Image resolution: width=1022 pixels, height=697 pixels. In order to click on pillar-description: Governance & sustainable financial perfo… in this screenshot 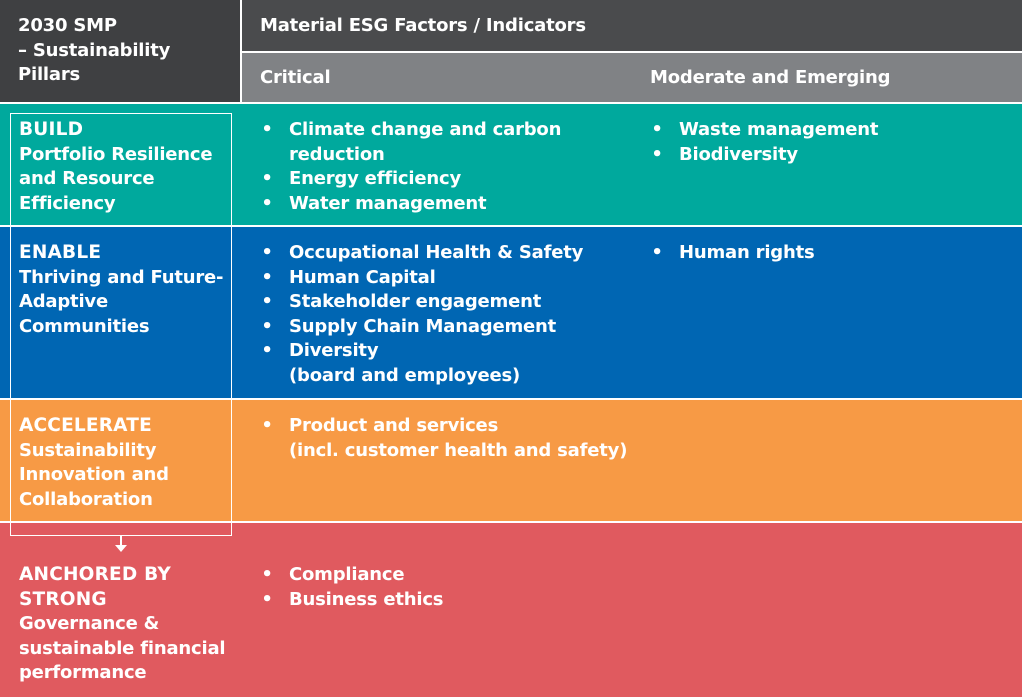, I will do `click(122, 648)`.